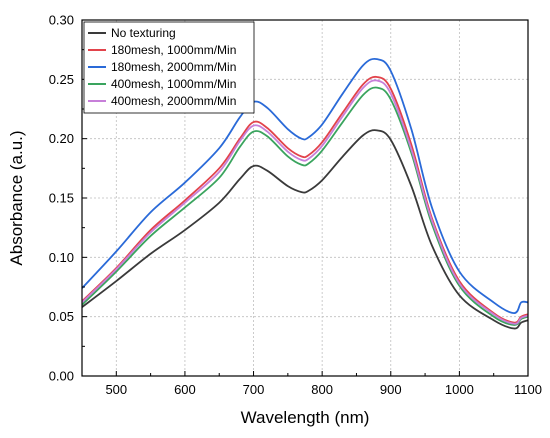 This screenshot has height=438, width=550. What do you see at coordinates (61, 376) in the screenshot?
I see `y-tick-label: 0.00` at bounding box center [61, 376].